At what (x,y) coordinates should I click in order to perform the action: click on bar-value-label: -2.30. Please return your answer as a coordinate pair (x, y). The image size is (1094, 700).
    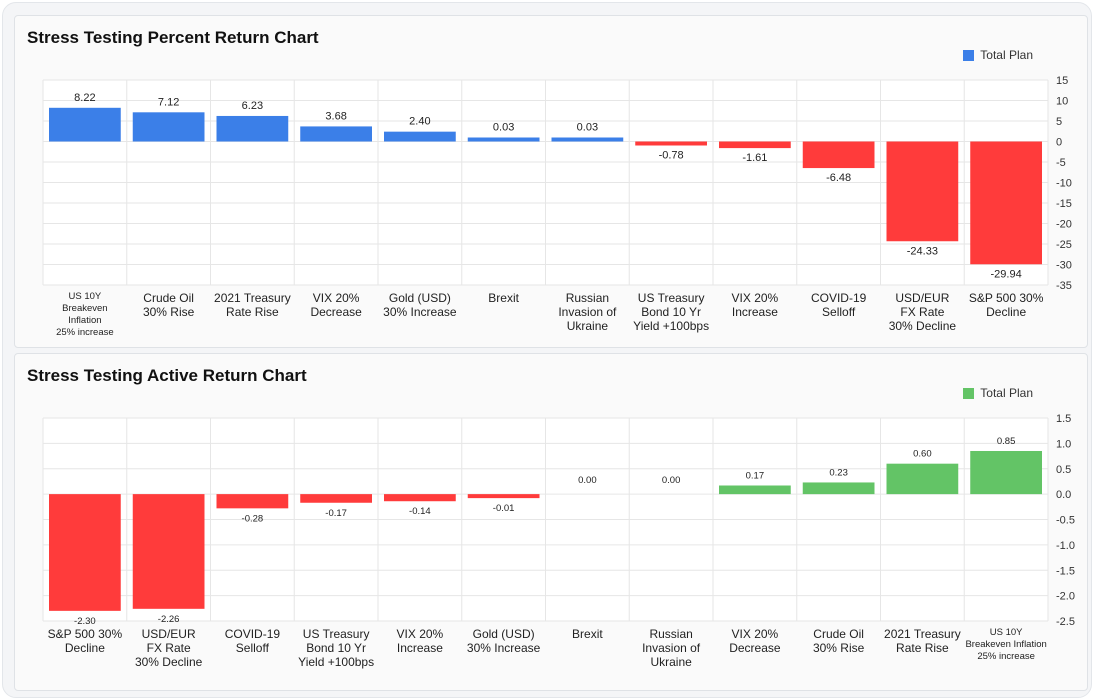
    Looking at the image, I should click on (85, 621).